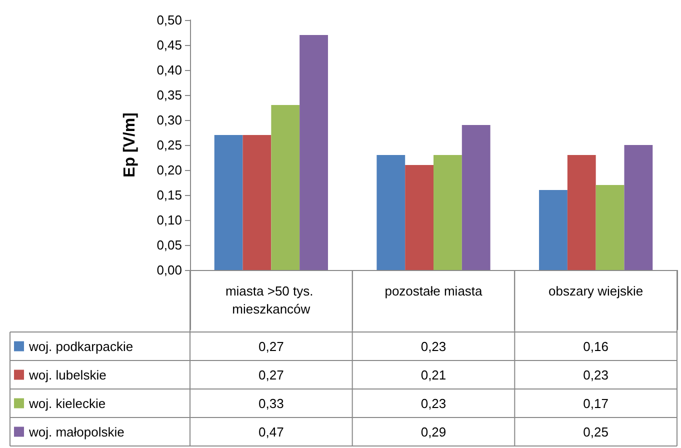  What do you see at coordinates (169, 45) in the screenshot?
I see `y-tick-label: 0,45` at bounding box center [169, 45].